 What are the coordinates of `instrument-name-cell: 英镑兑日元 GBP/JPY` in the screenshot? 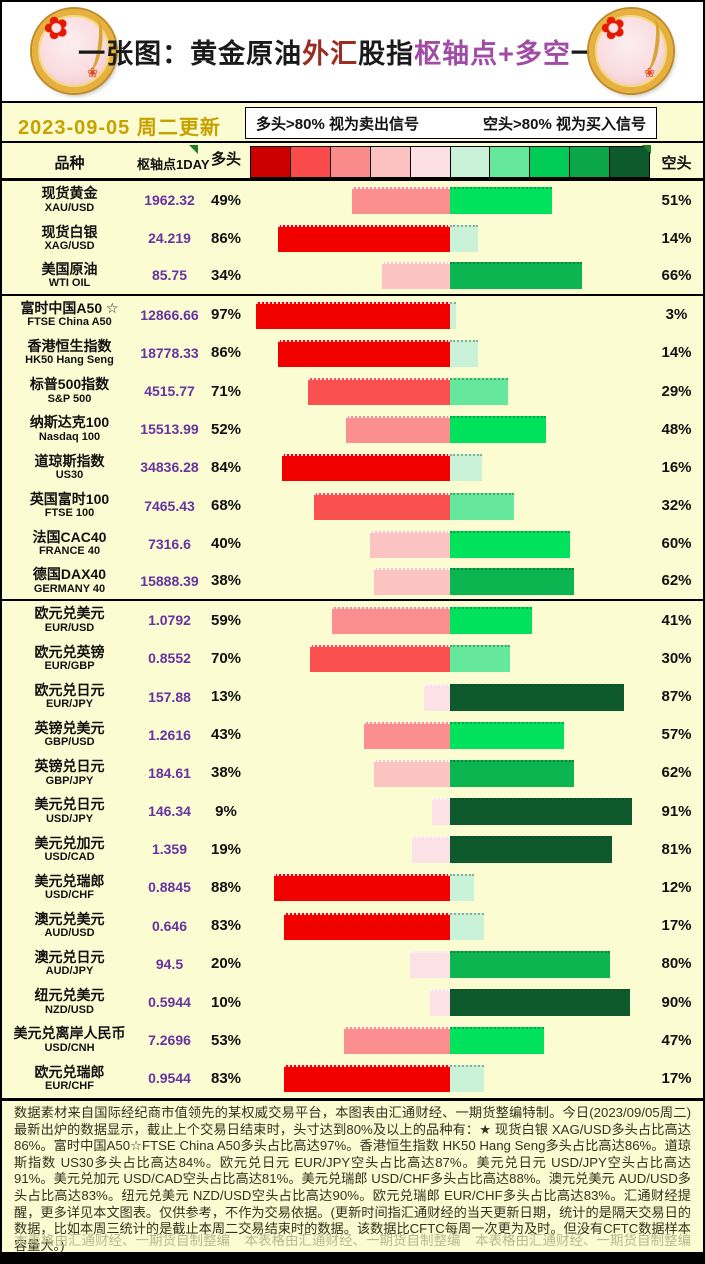 It's located at (69, 772).